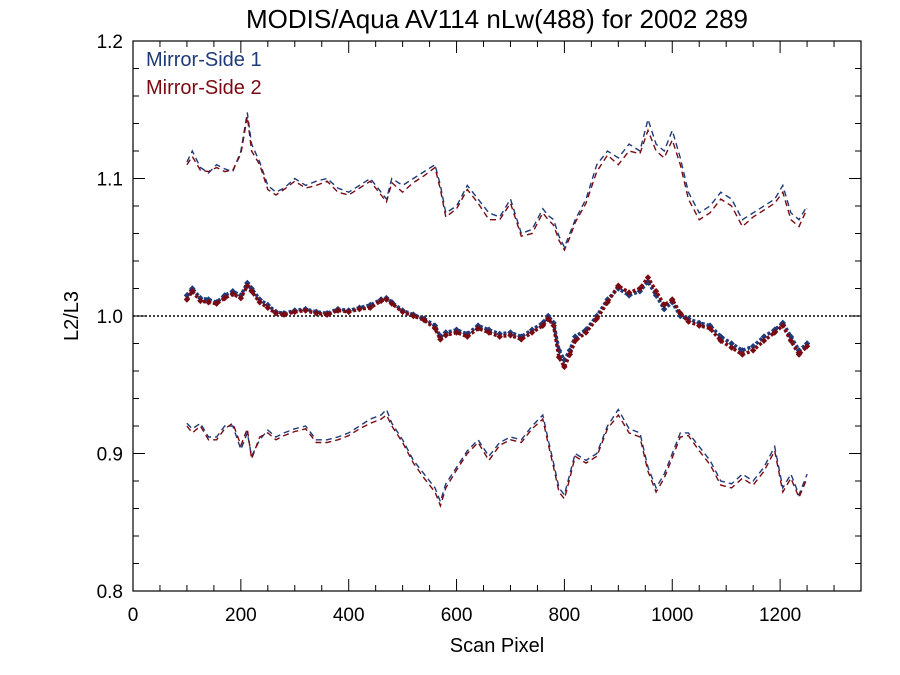 This screenshot has height=675, width=900. I want to click on mirror-side-2-mean-line, so click(497, 322).